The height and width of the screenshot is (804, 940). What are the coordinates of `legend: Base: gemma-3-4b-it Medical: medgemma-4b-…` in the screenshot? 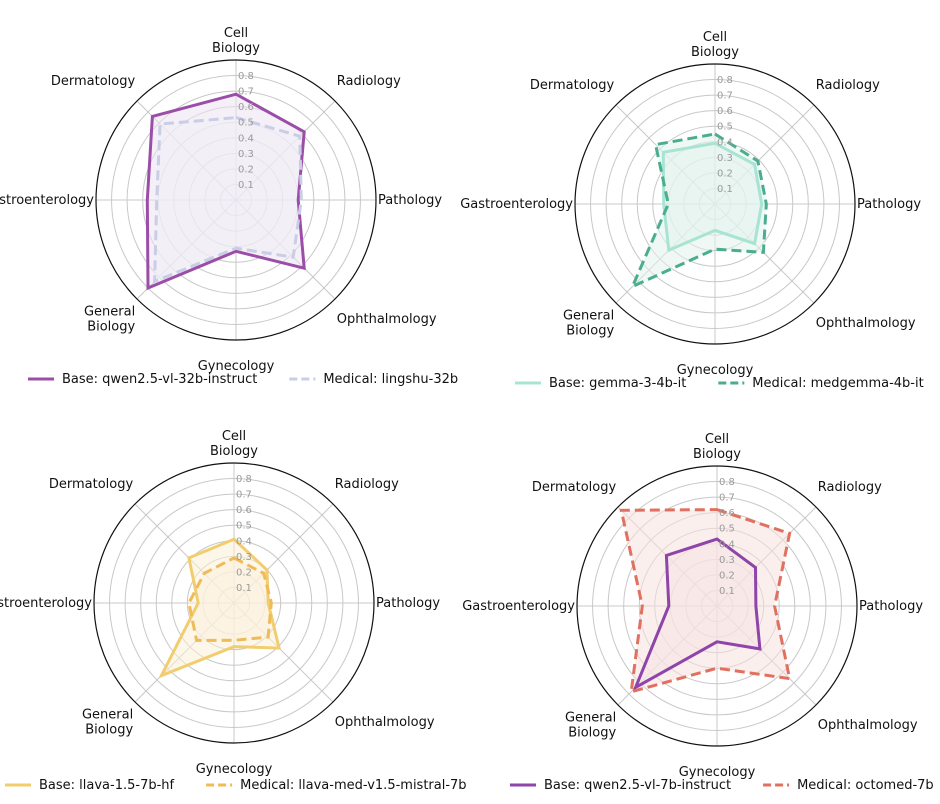 It's located at (719, 383).